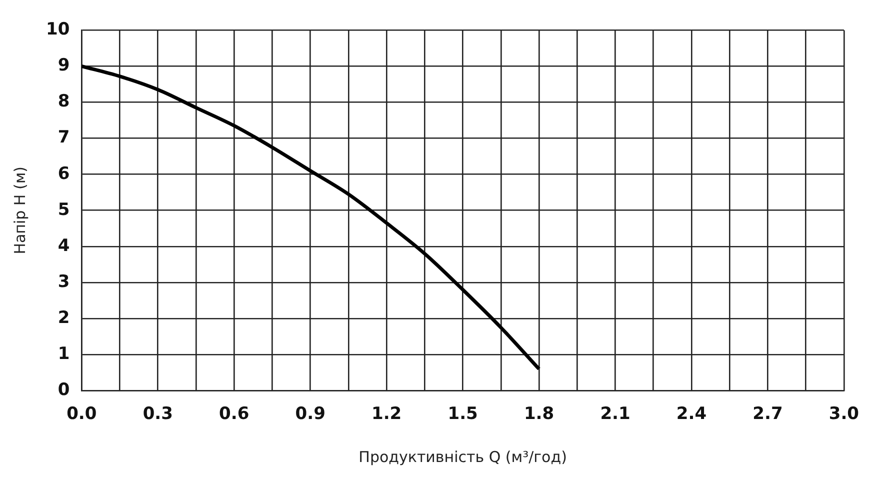  Describe the element at coordinates (58, 30) in the screenshot. I see `y-tick-label: 10` at that location.